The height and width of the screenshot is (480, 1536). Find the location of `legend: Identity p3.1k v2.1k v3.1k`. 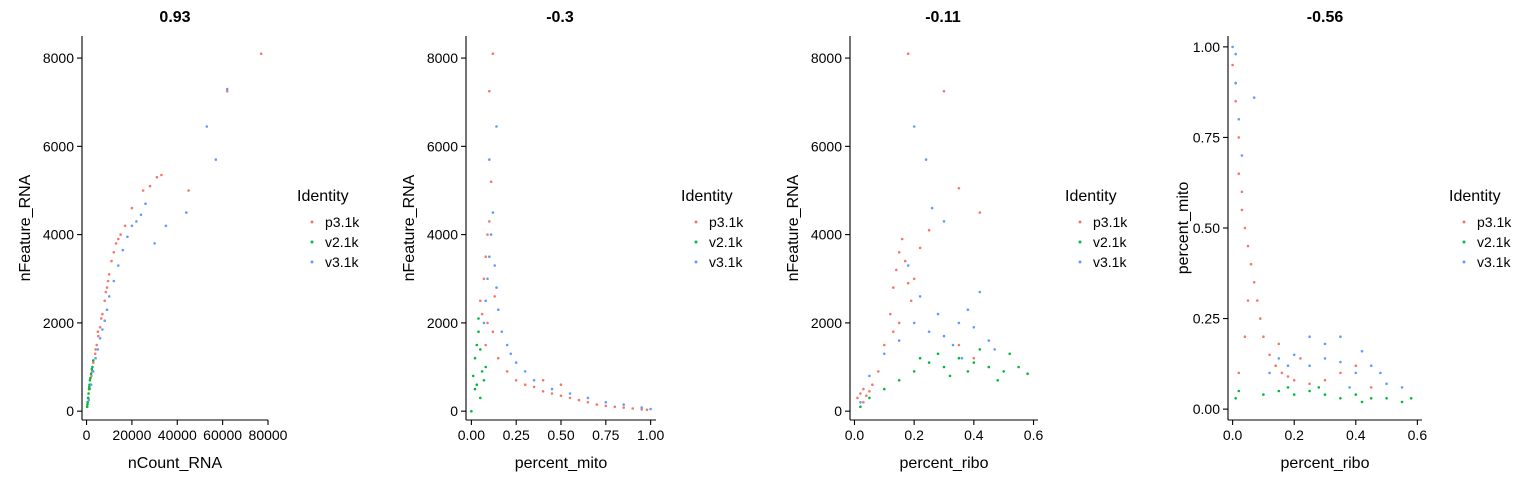

legend: Identity p3.1k v2.1k v3.1k is located at coordinates (712, 229).